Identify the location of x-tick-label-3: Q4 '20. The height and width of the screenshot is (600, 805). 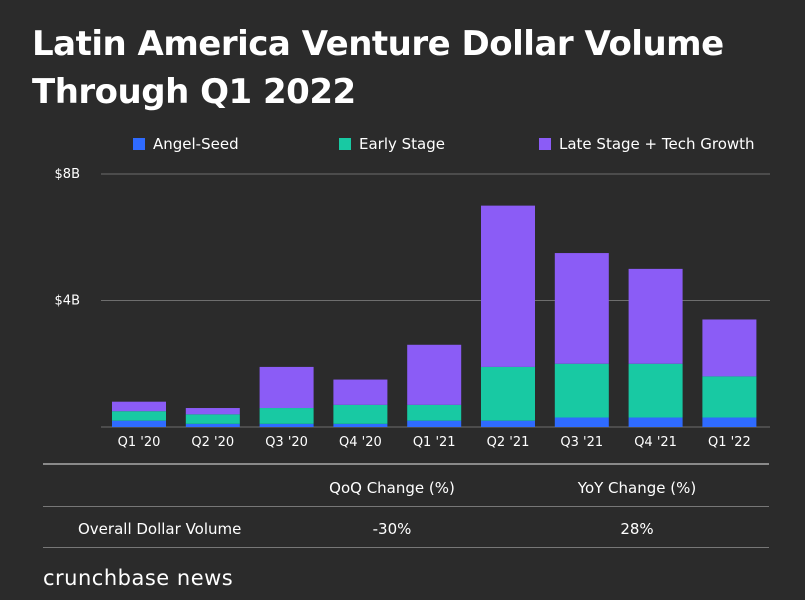
(360, 442).